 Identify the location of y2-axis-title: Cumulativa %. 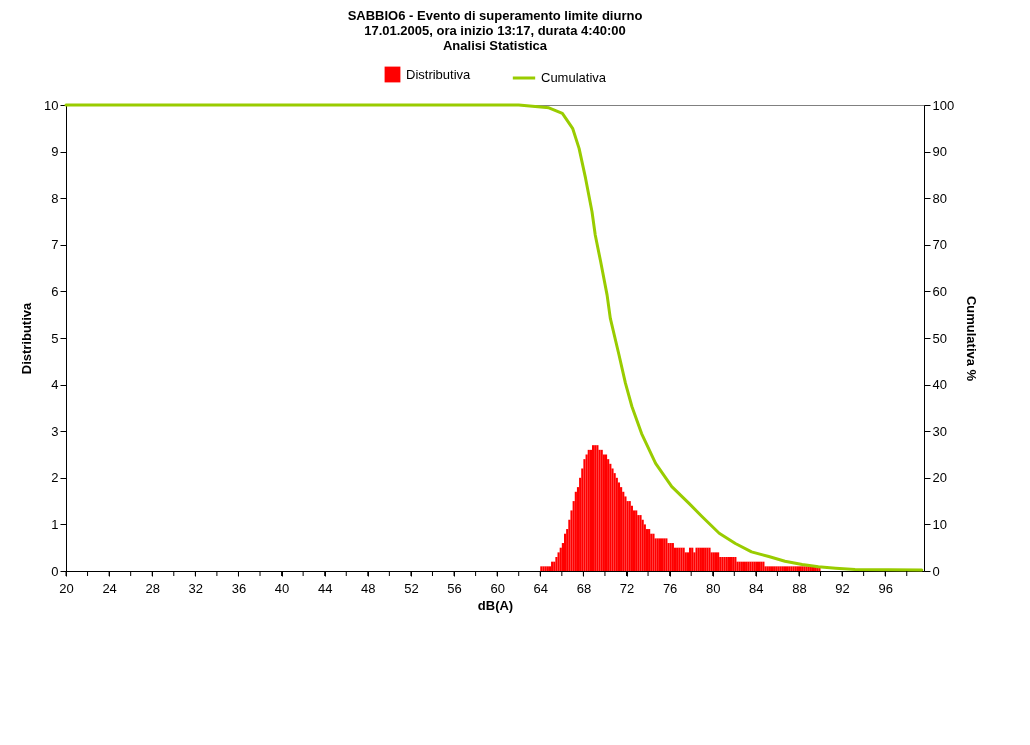
(972, 338).